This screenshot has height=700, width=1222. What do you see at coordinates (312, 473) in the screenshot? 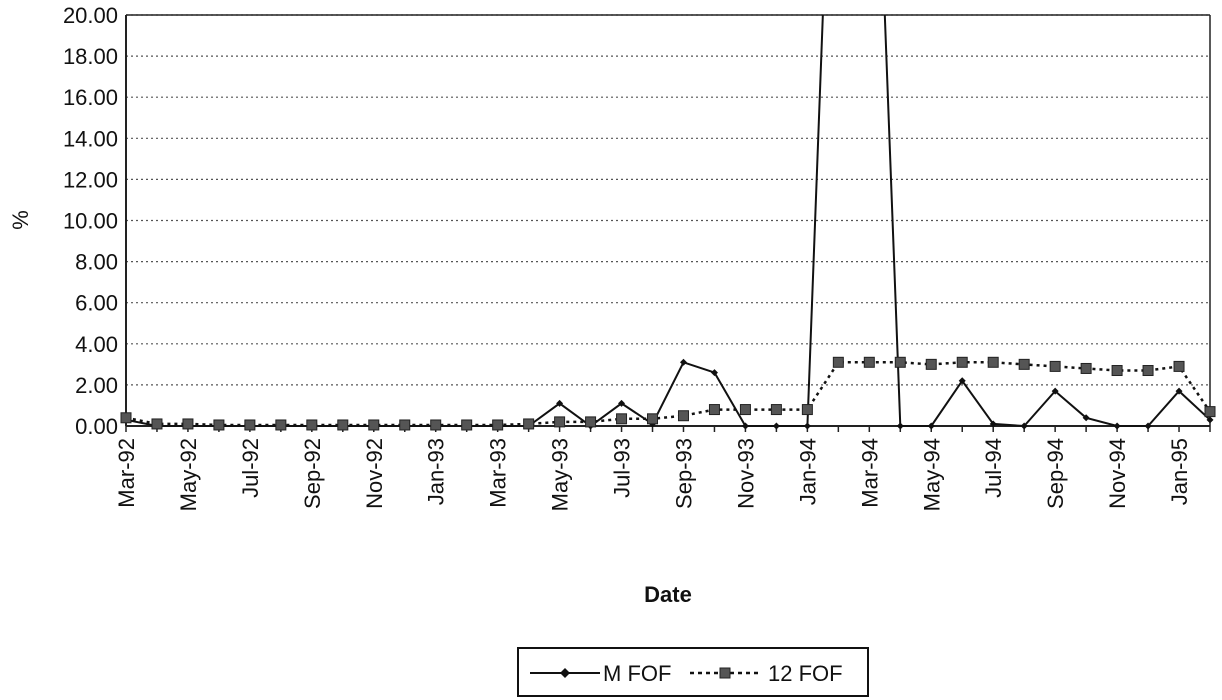
I see `x-tick-label: Sep-92` at bounding box center [312, 473].